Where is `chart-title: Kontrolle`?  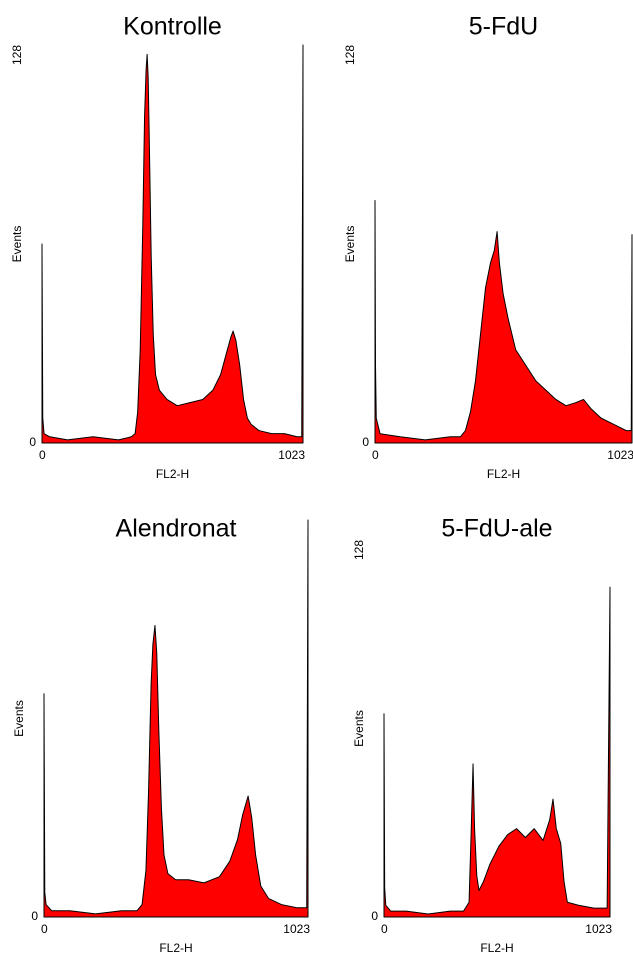
chart-title: Kontrolle is located at coordinates (172, 27).